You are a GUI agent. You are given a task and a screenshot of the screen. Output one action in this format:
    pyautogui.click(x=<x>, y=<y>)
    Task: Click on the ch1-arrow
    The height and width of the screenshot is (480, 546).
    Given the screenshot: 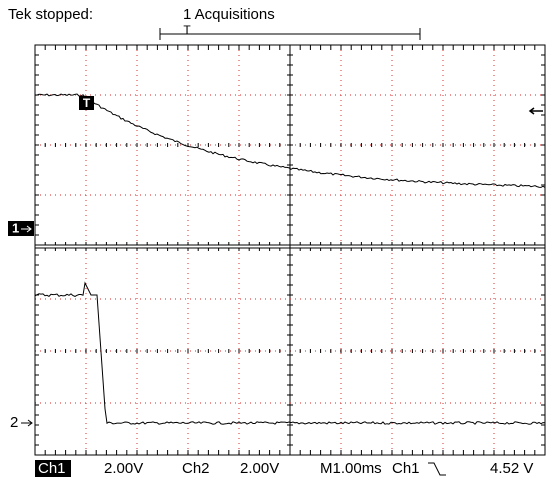 What is the action you would take?
    pyautogui.click(x=26, y=229)
    